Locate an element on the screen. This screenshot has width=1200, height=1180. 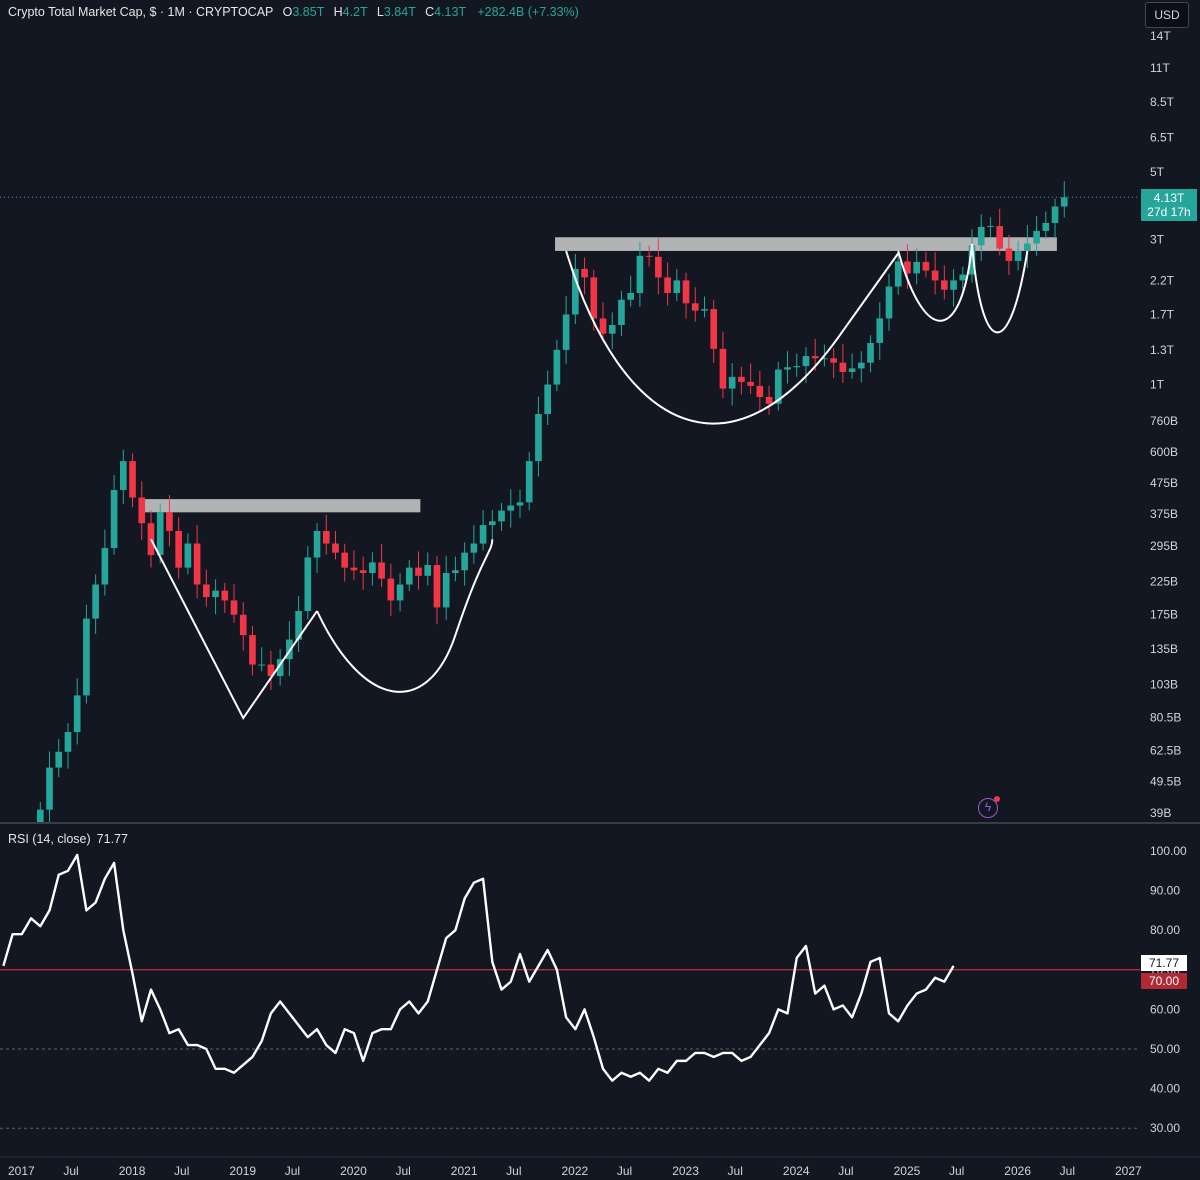
price-axis-label: 225B is located at coordinates (1164, 582).